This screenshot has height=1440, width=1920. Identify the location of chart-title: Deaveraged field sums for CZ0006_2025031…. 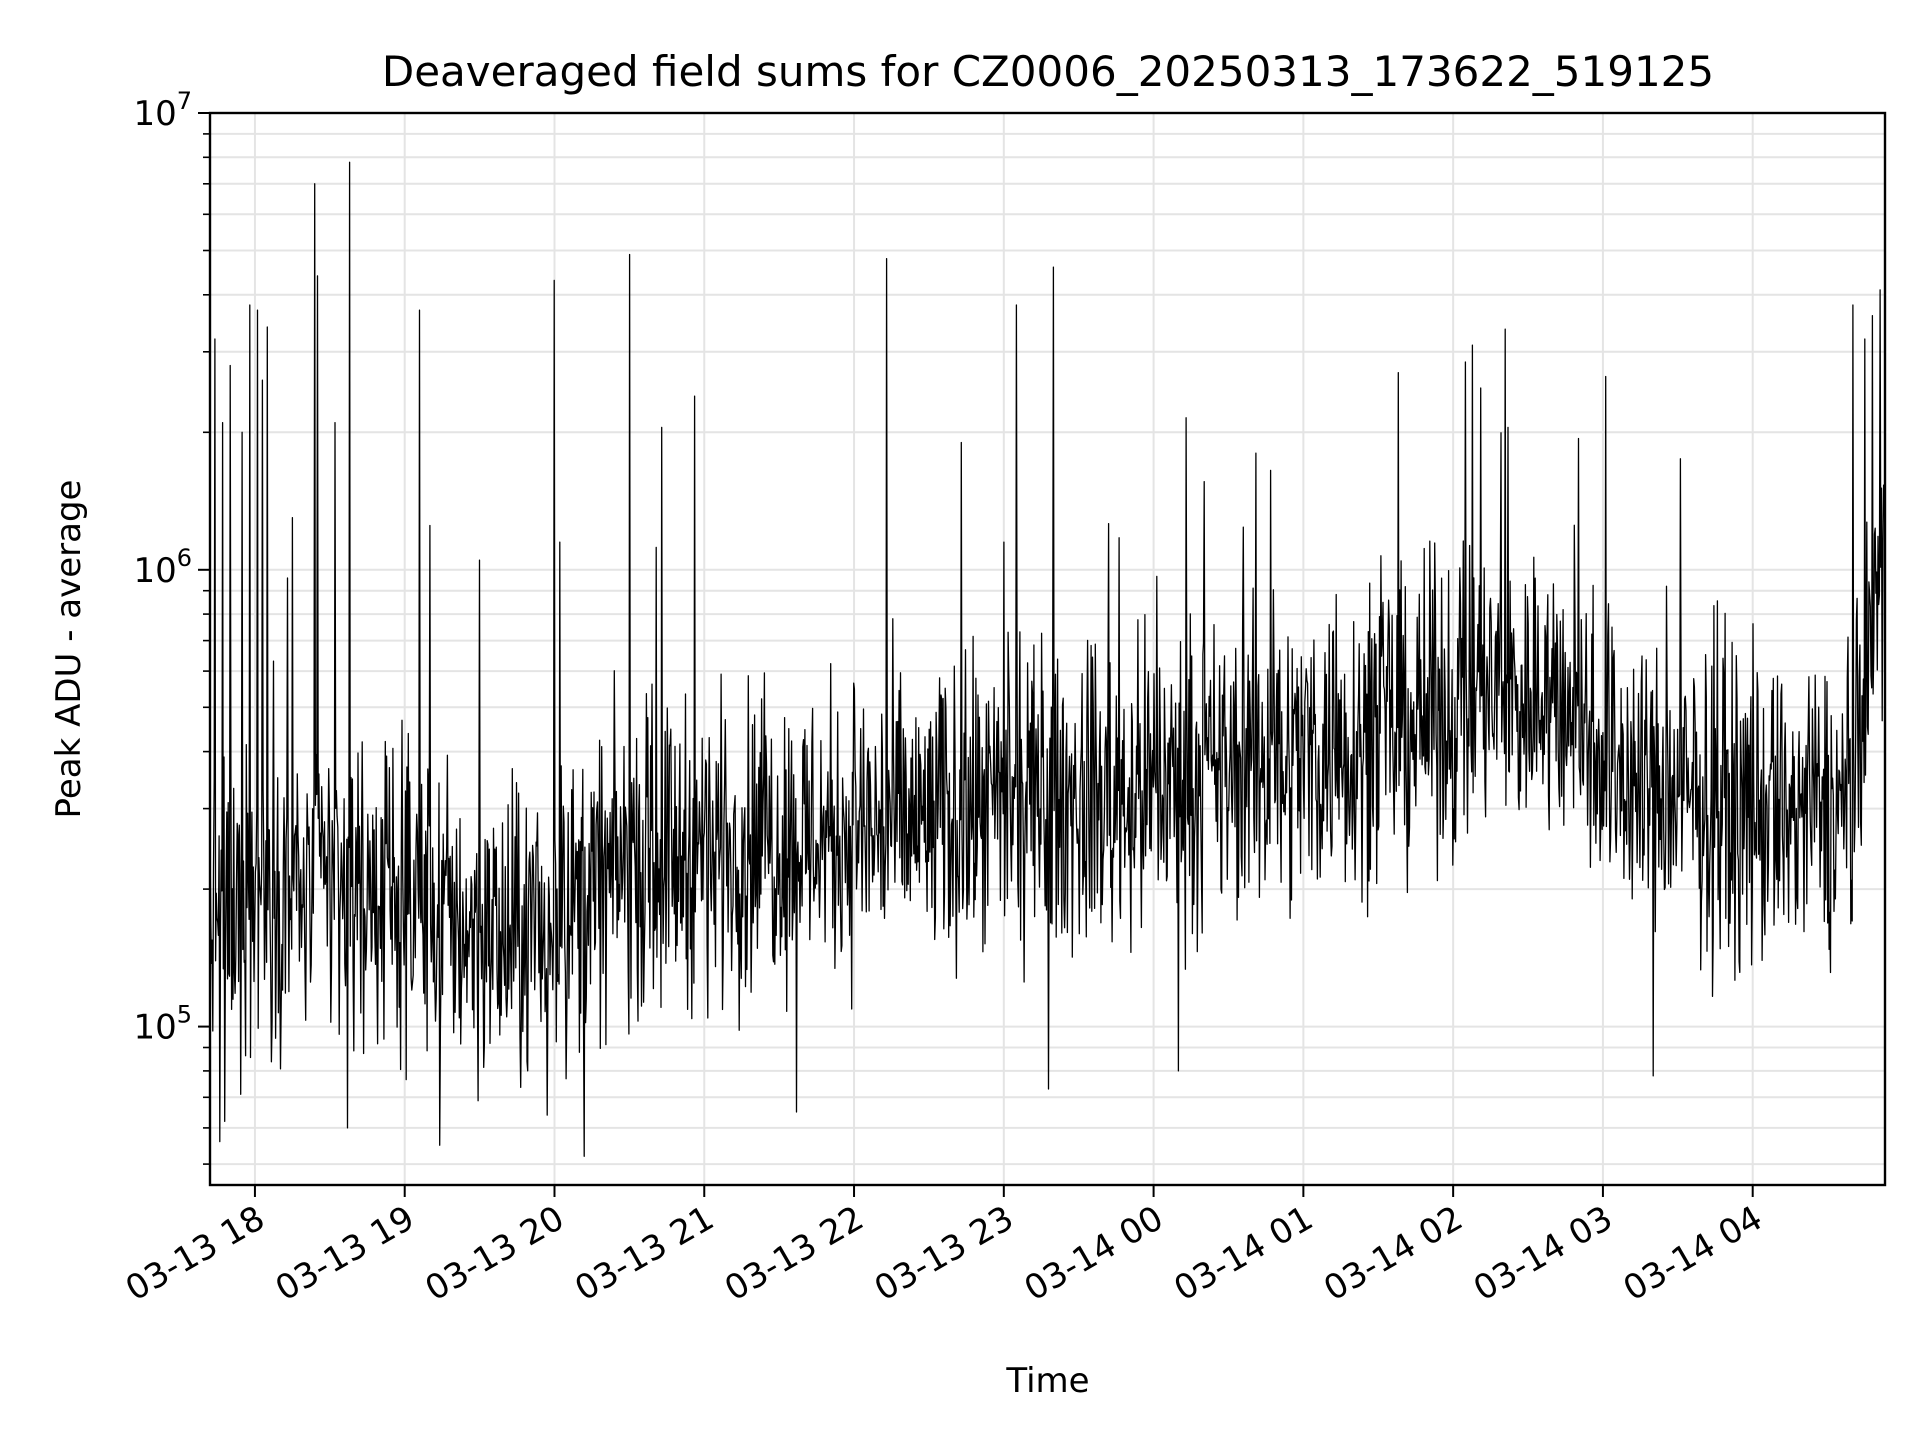
(1048, 71).